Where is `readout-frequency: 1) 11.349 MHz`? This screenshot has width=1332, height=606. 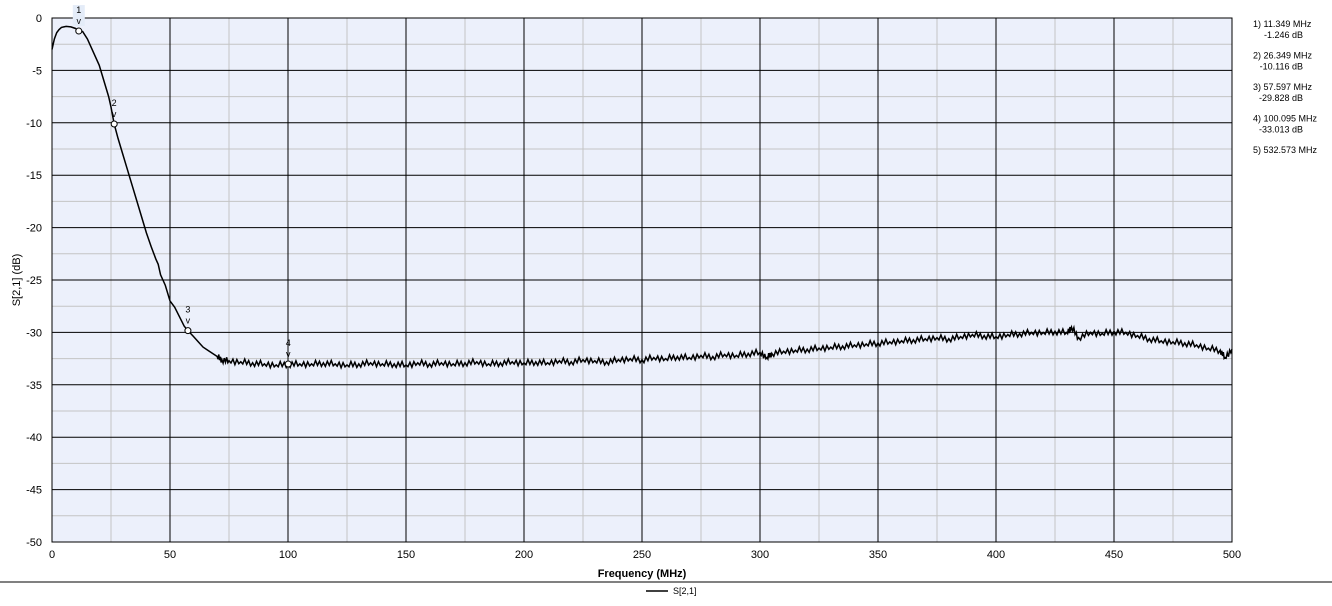 readout-frequency: 1) 11.349 MHz is located at coordinates (1282, 24).